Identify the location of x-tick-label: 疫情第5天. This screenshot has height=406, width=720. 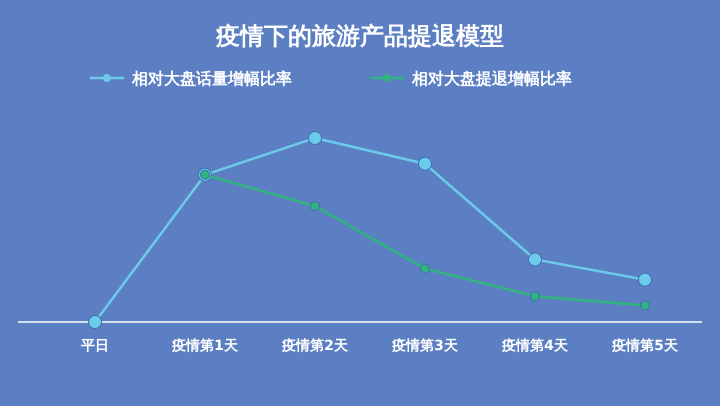
(645, 345).